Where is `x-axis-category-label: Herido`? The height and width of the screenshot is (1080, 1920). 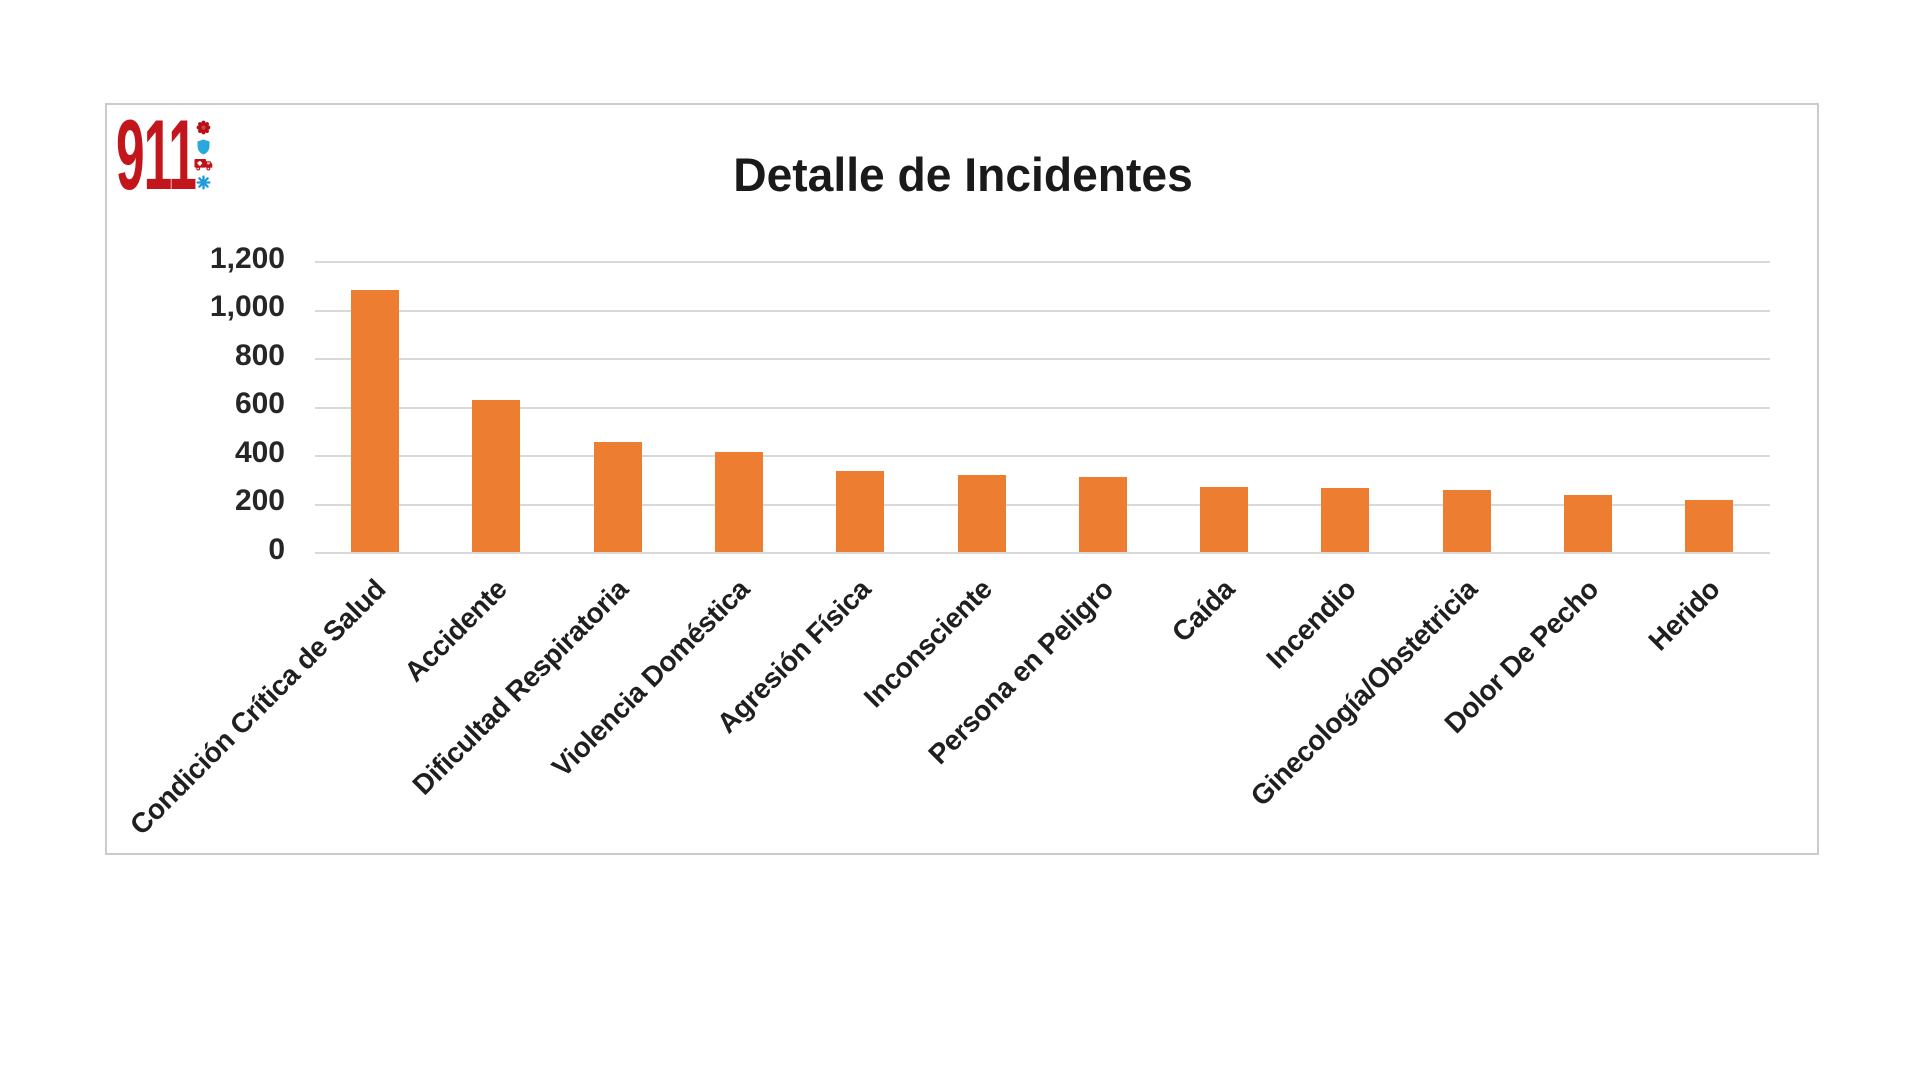 x-axis-category-label: Herido is located at coordinates (1683, 614).